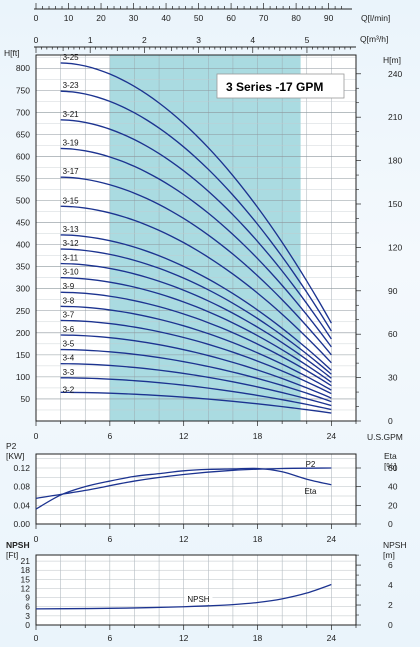 Image resolution: width=420 pixels, height=647 pixels. Describe the element at coordinates (109, 638) in the screenshot. I see `npsh-x-tick-label: 6` at that location.